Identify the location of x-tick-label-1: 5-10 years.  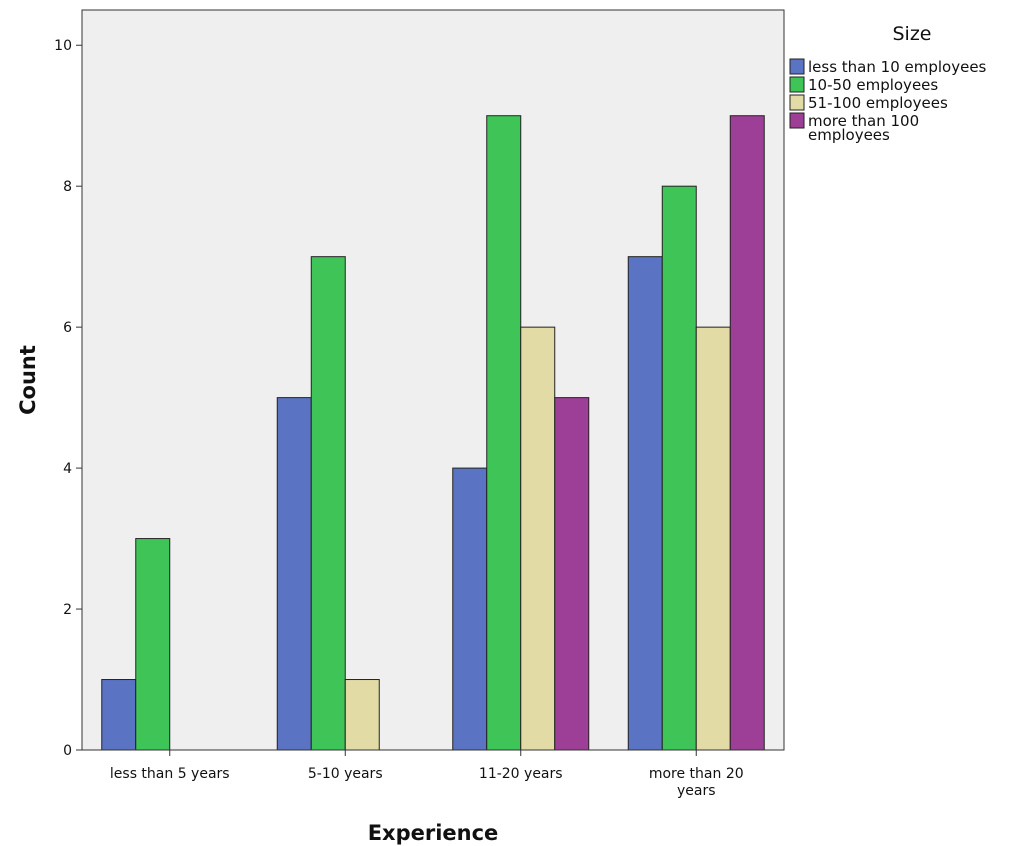
(345, 774).